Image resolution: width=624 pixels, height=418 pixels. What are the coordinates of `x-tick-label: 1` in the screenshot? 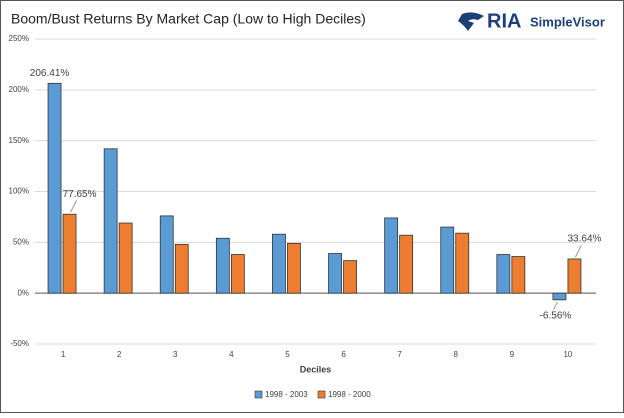 It's located at (63, 354).